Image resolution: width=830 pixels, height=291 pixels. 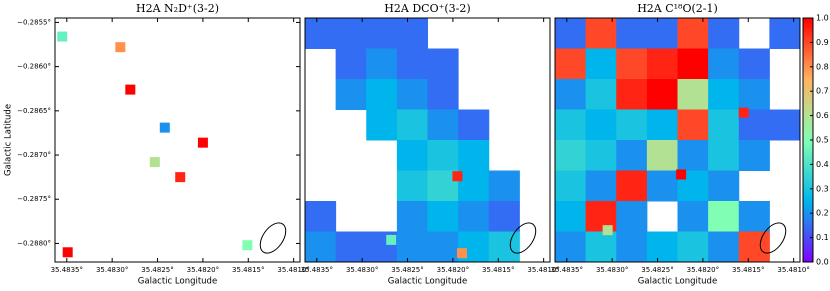 What do you see at coordinates (822, 188) in the screenshot?
I see `colorbar-tick-label: 0.3` at bounding box center [822, 188].